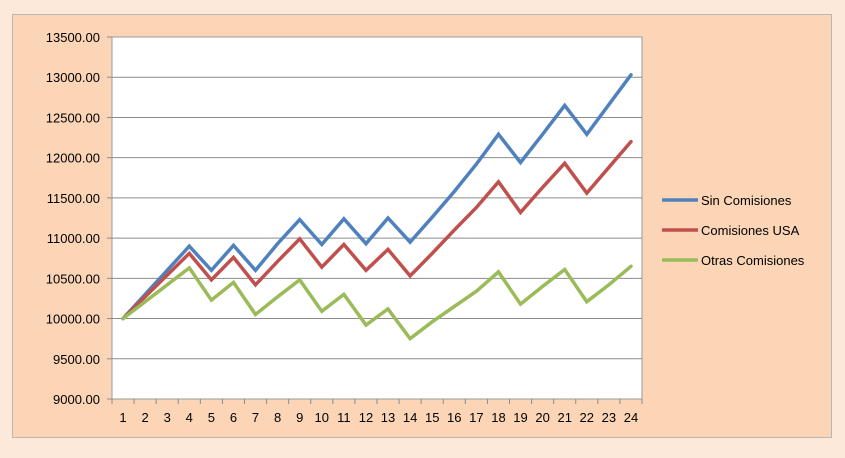  I want to click on x-tick-label: 22, so click(587, 417).